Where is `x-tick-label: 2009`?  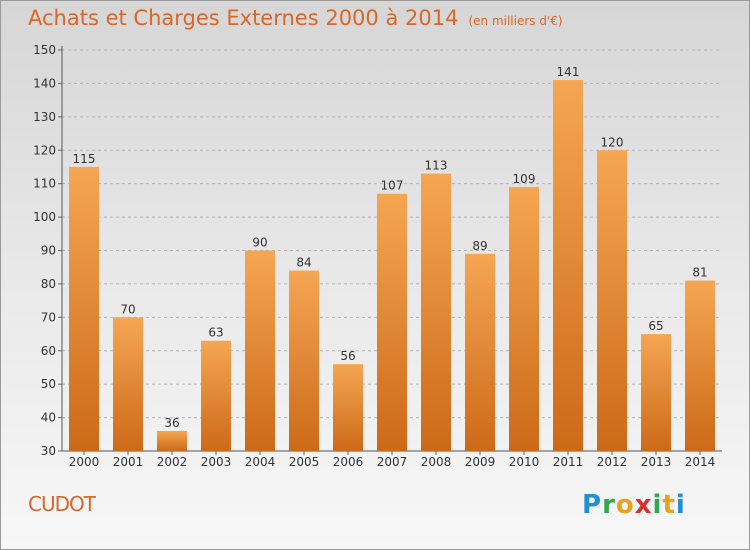 x-tick-label: 2009 is located at coordinates (480, 462).